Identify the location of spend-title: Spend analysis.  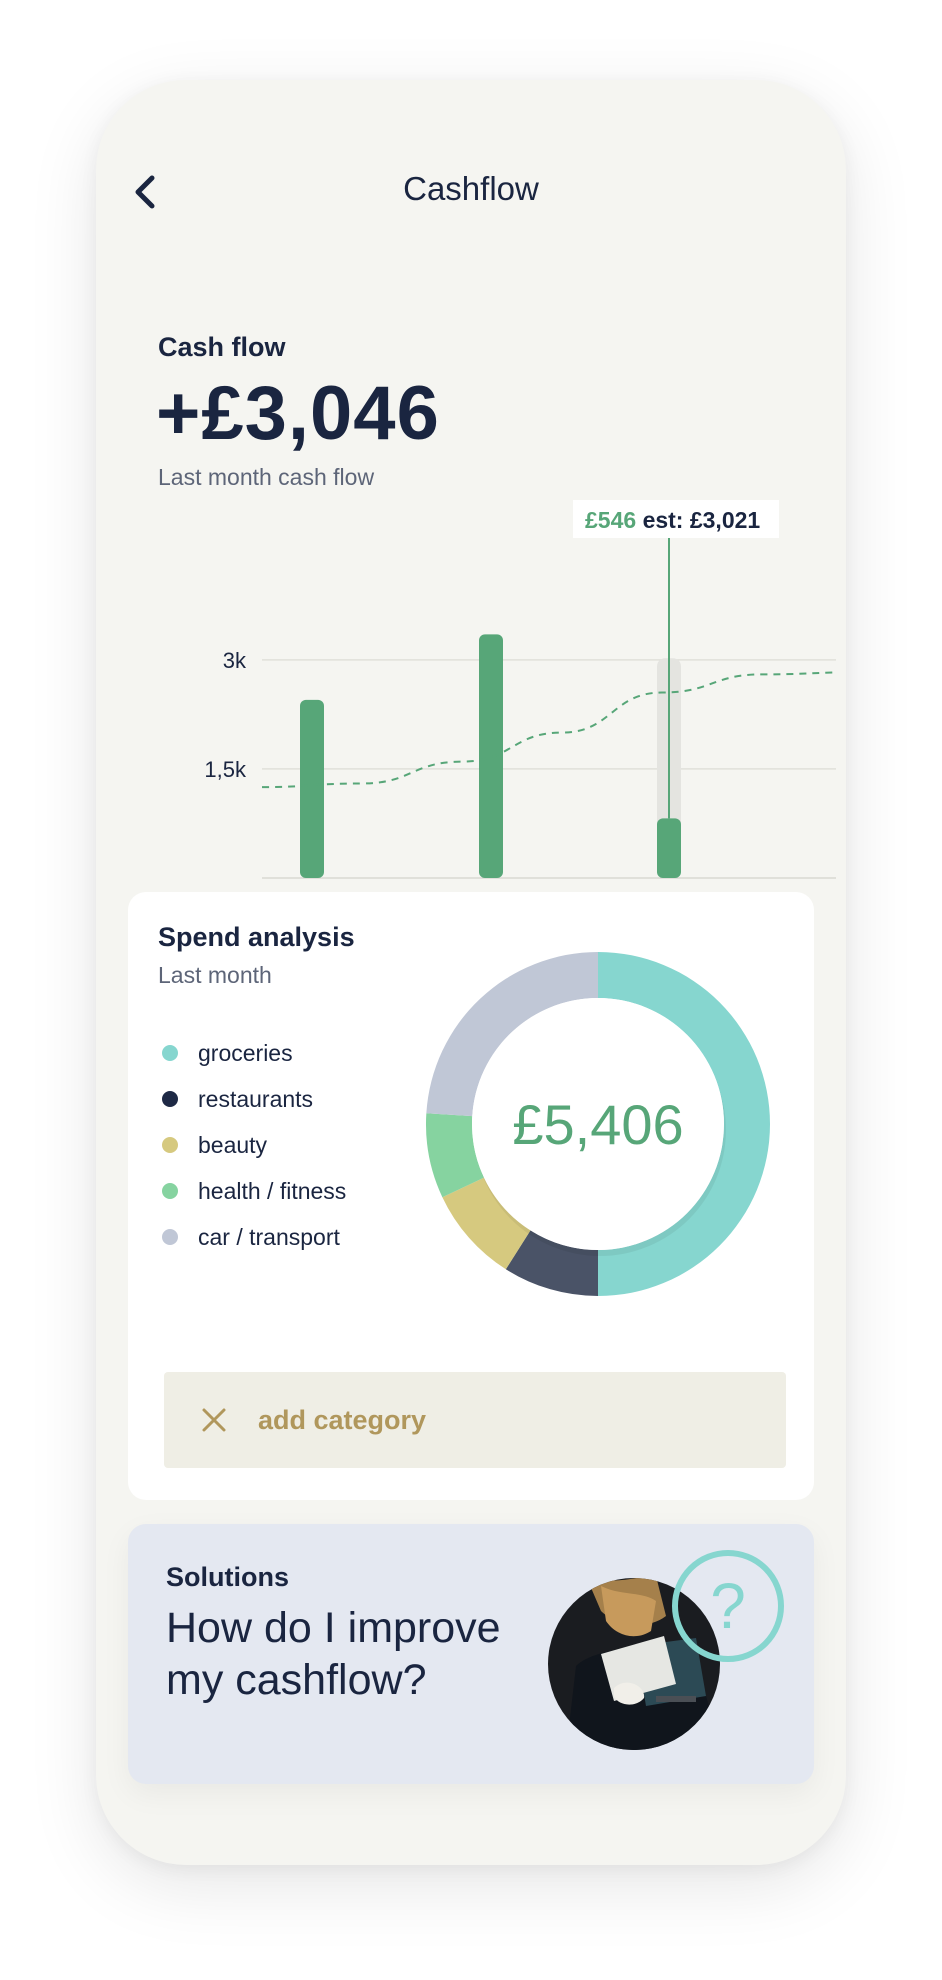
(256, 937).